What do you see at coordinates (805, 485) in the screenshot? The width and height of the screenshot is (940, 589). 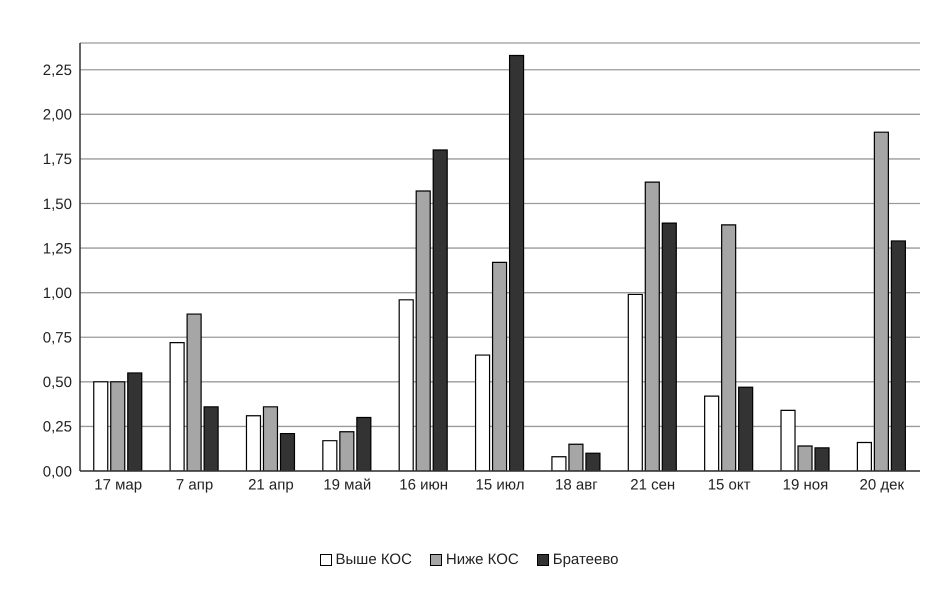 I see `x-tick-label: 19 ноя` at bounding box center [805, 485].